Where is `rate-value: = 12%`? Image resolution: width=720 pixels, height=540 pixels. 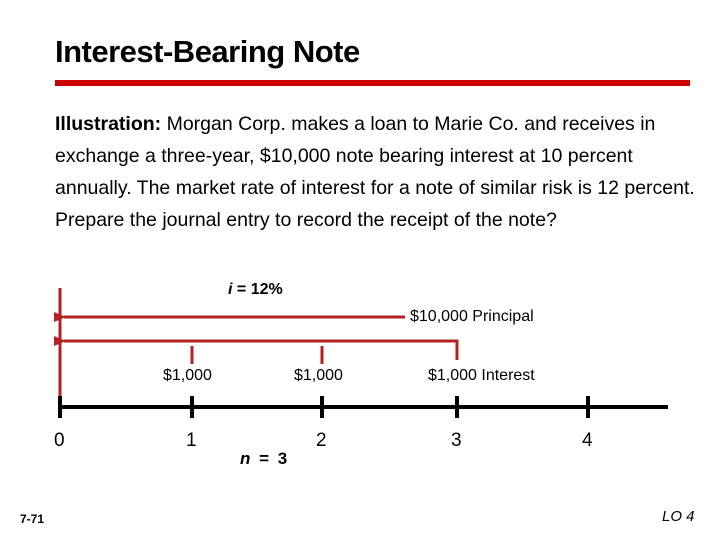
rate-value: = 12% is located at coordinates (257, 289).